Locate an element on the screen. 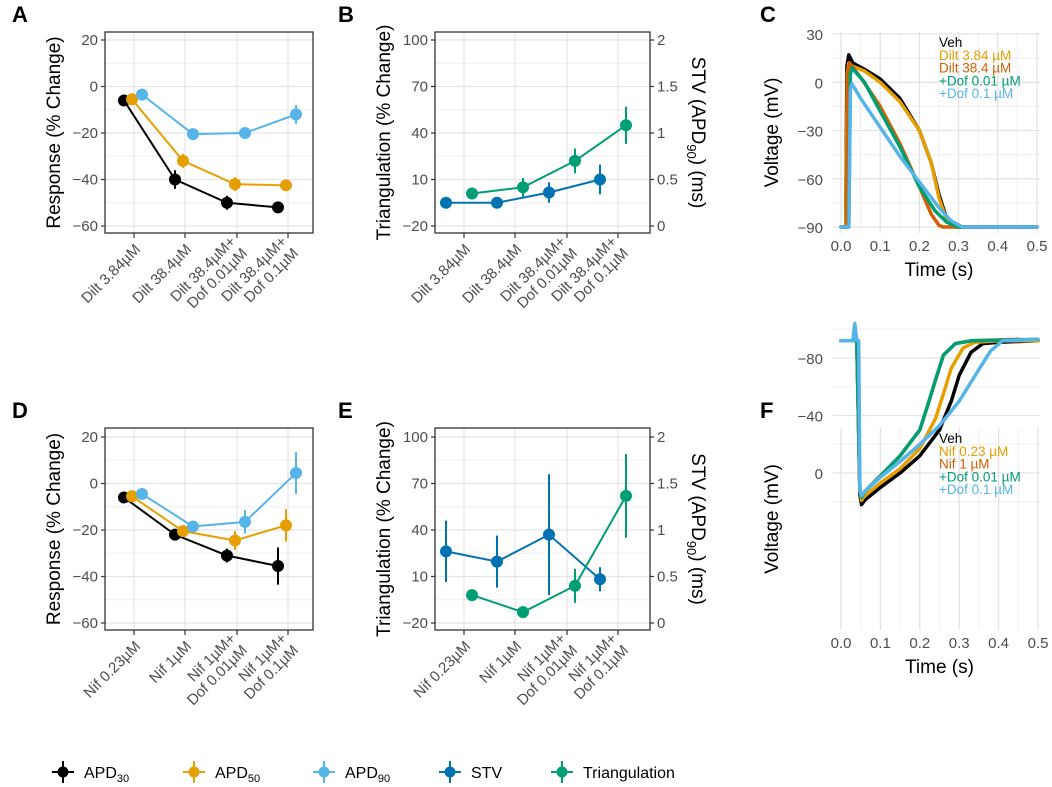 The image size is (1052, 787). trace-legend-label: Dilt 38.4 µM is located at coordinates (975, 68).